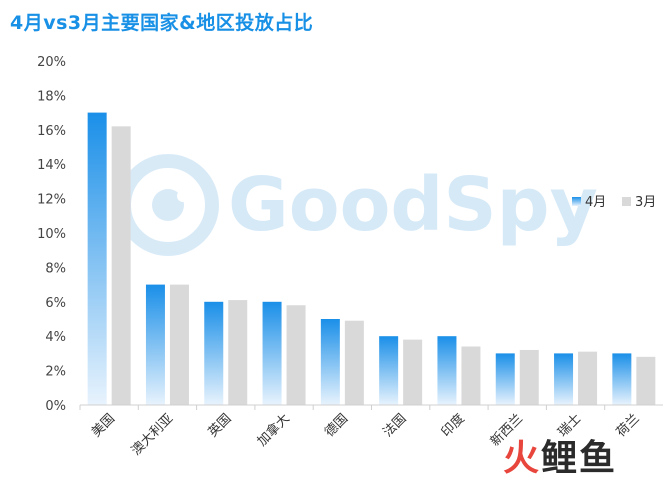 The height and width of the screenshot is (480, 671). I want to click on watermark-logo-icon, so click(168, 205).